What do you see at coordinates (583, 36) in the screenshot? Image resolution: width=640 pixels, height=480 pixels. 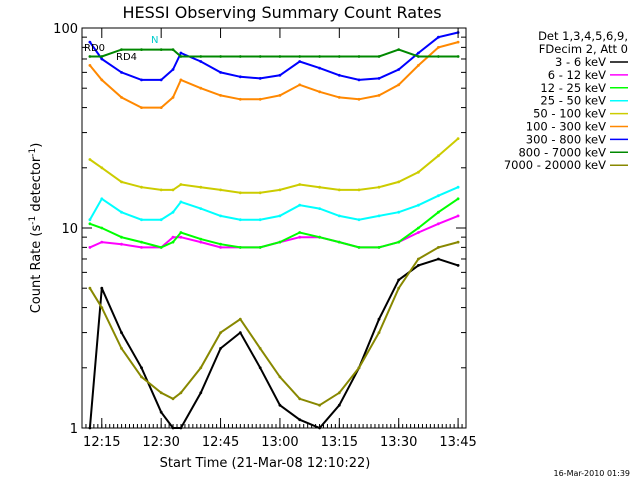 I see `legend-header-line-1: Det 1,3,4,5,6,9,` at bounding box center [583, 36].